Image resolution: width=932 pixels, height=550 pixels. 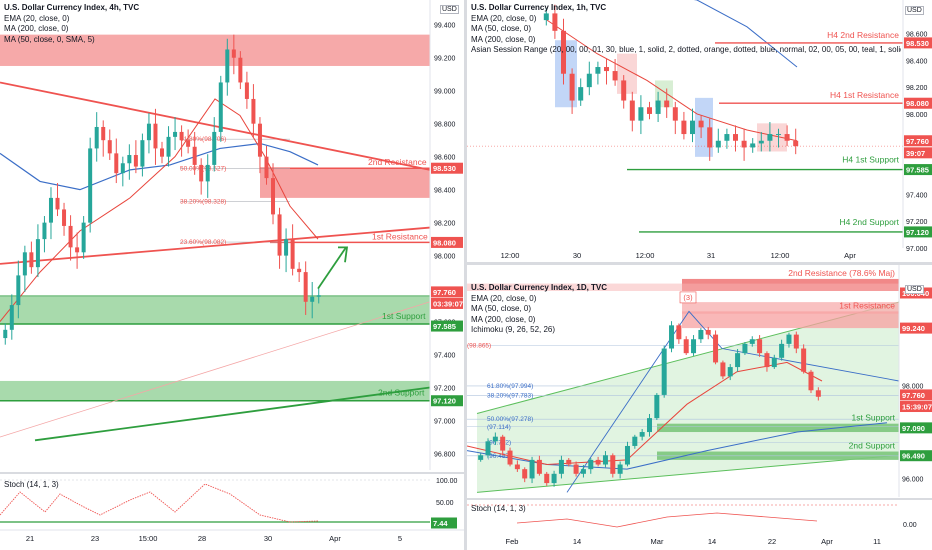 I want to click on x-tick-label: 12:00, so click(x=780, y=255).